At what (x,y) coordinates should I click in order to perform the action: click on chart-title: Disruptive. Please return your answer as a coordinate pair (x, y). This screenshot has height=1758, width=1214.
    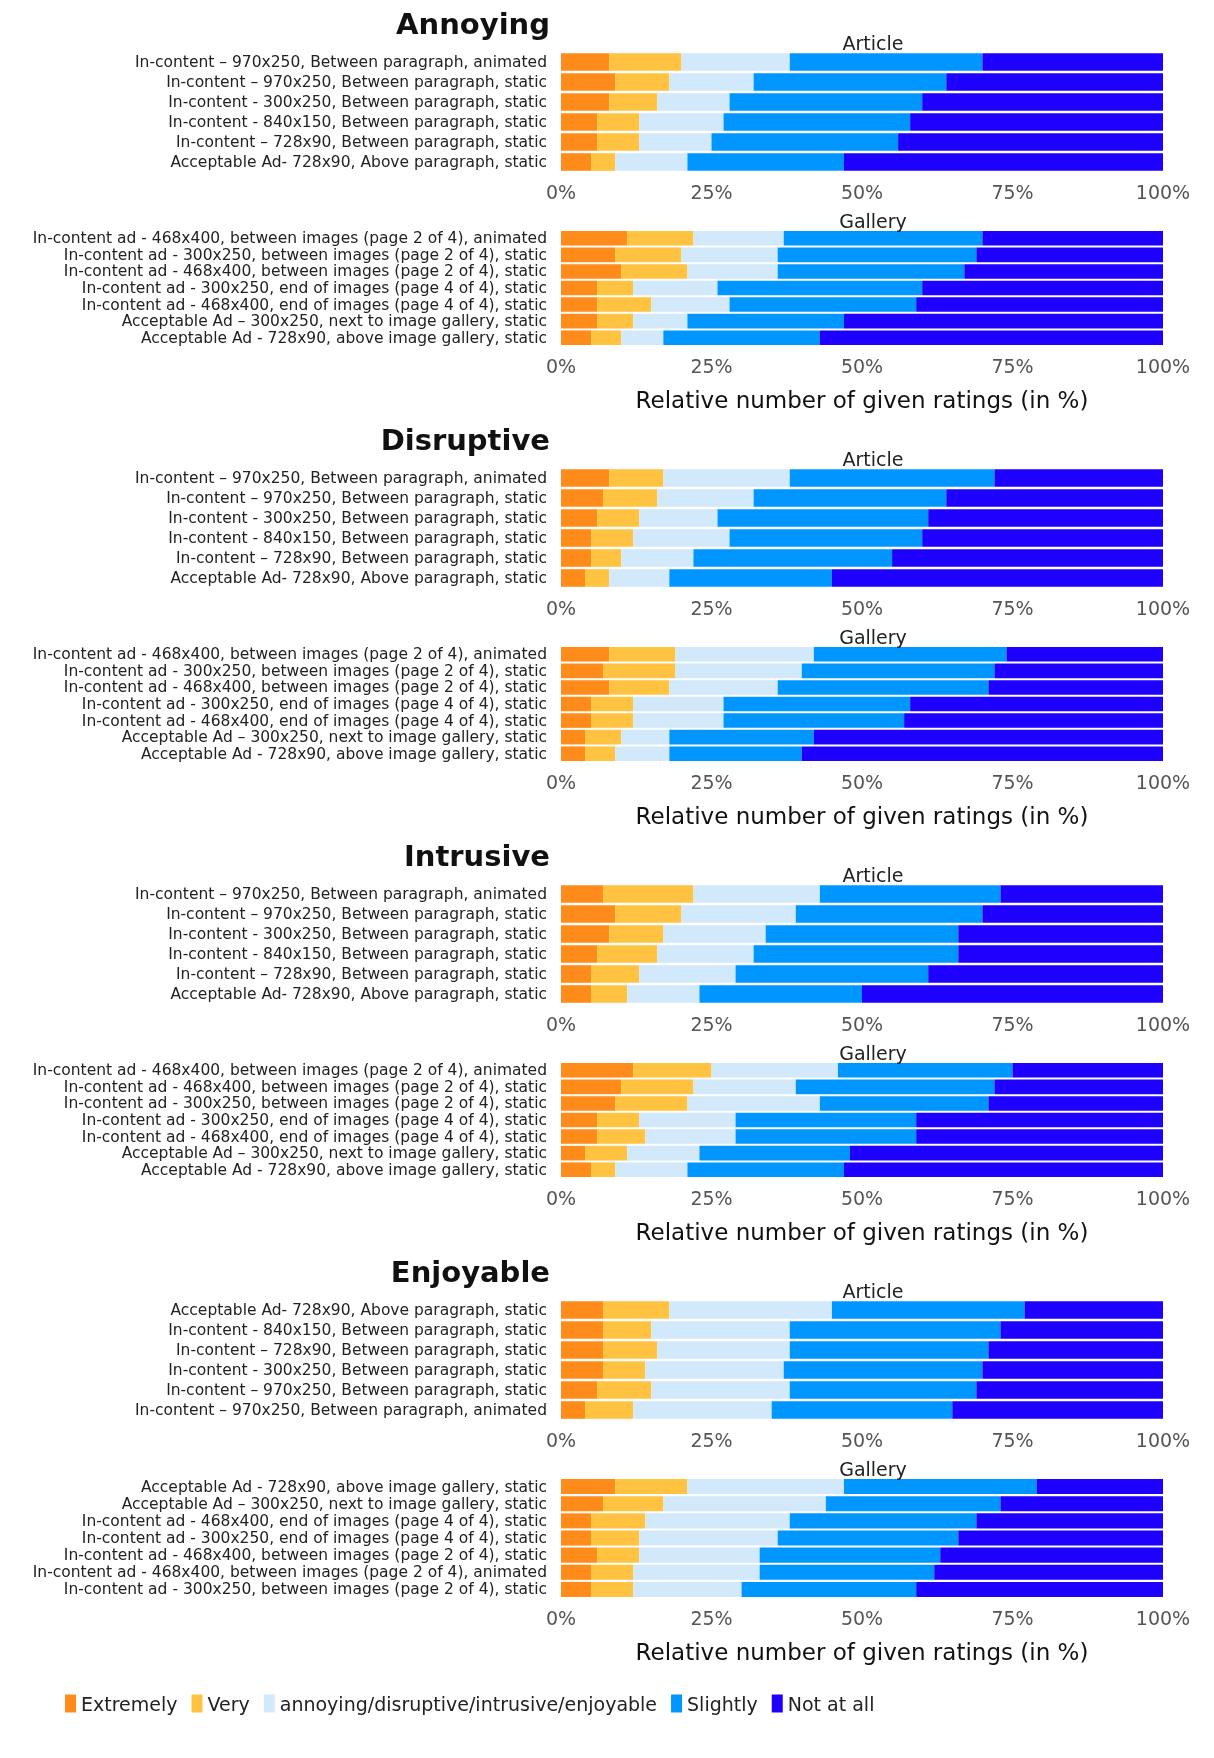
    Looking at the image, I should click on (465, 439).